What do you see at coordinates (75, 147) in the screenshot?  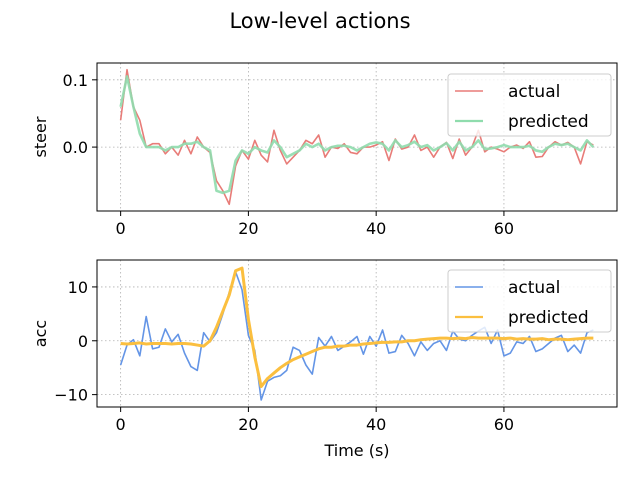 I see `steer-y-tick-label: 0.0` at bounding box center [75, 147].